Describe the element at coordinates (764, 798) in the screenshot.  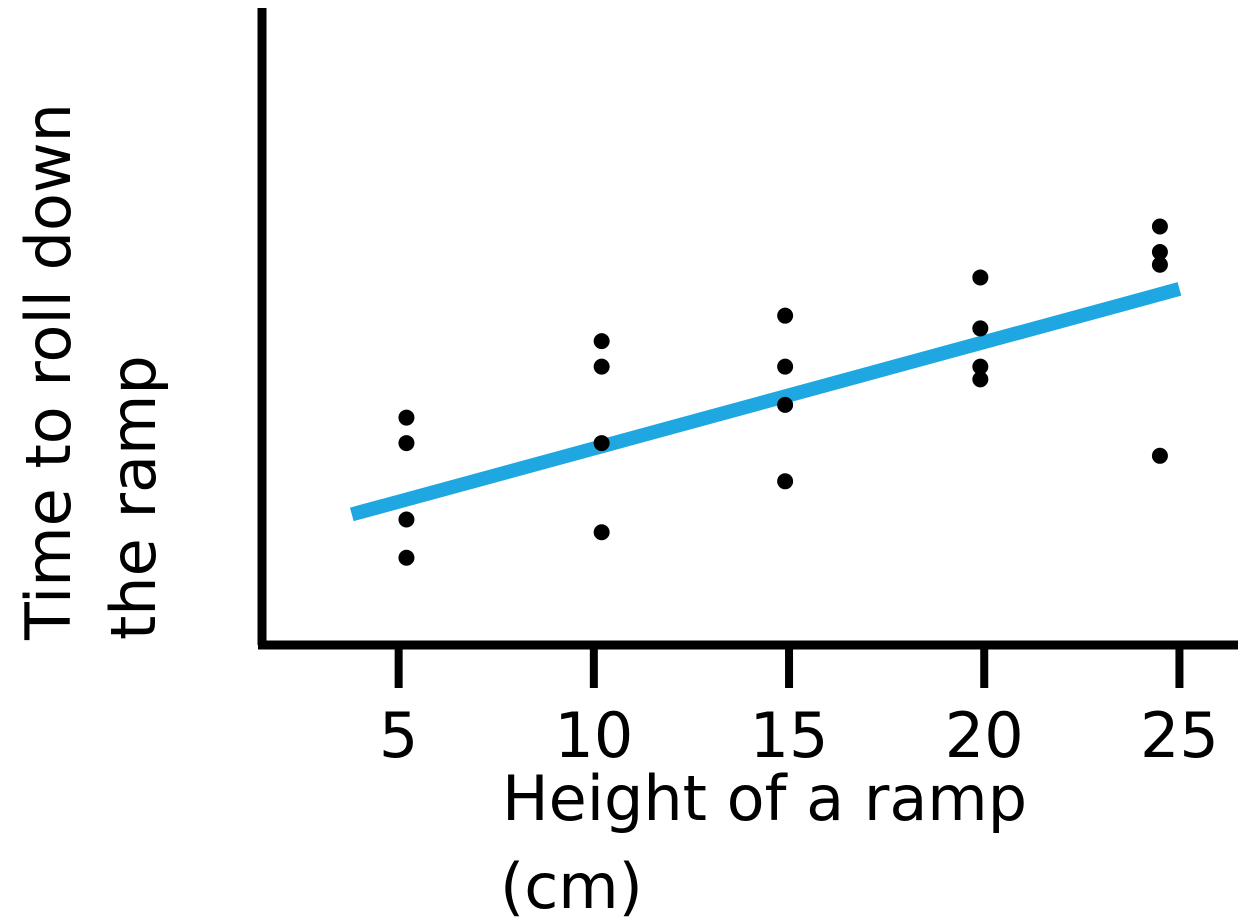
I see `x-axis-title-line-1: Height of a ramp` at that location.